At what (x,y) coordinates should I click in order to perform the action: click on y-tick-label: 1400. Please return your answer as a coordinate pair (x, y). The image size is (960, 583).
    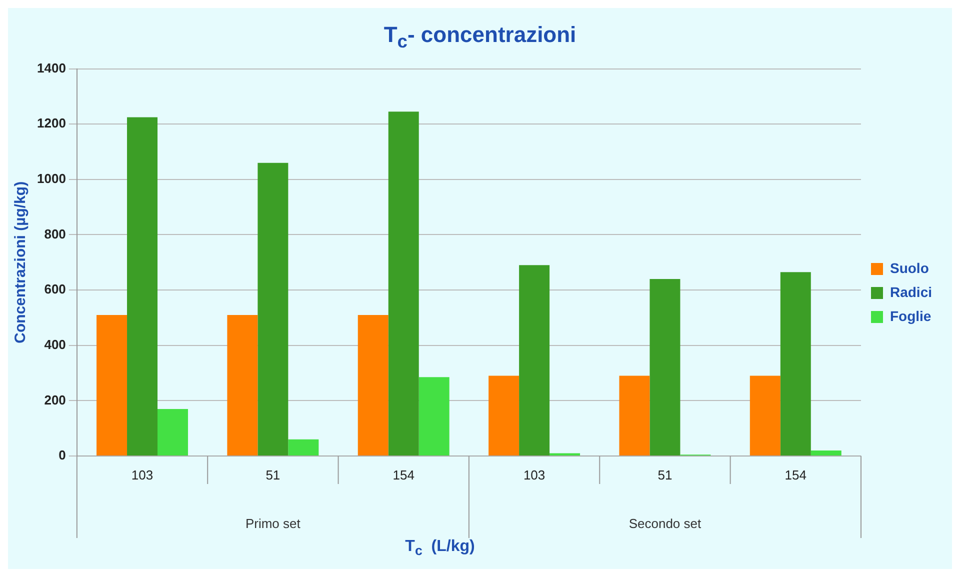
    Looking at the image, I should click on (51, 68).